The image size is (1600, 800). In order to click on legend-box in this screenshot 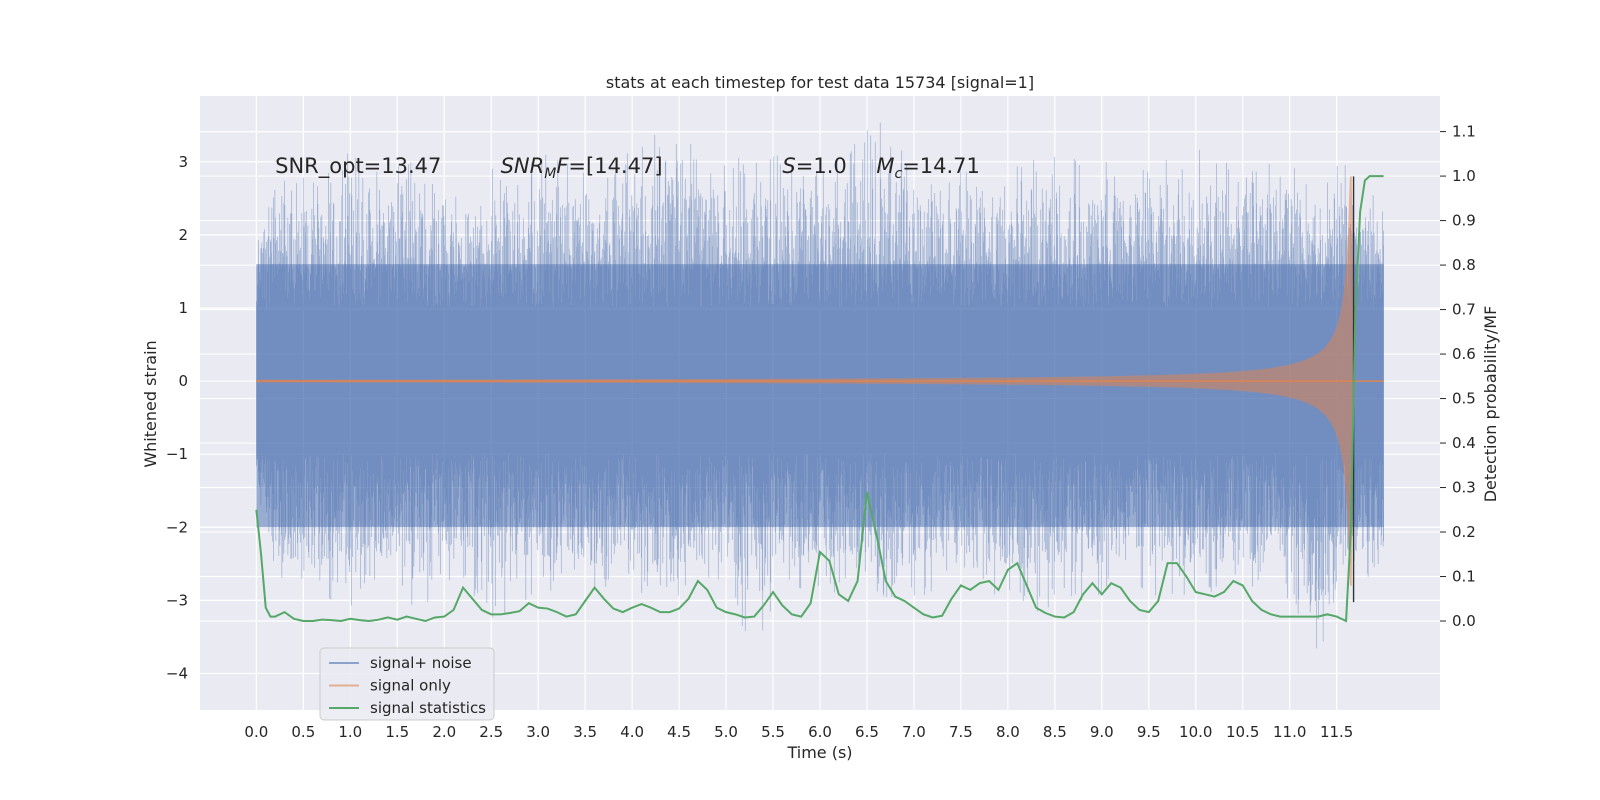, I will do `click(407, 684)`.